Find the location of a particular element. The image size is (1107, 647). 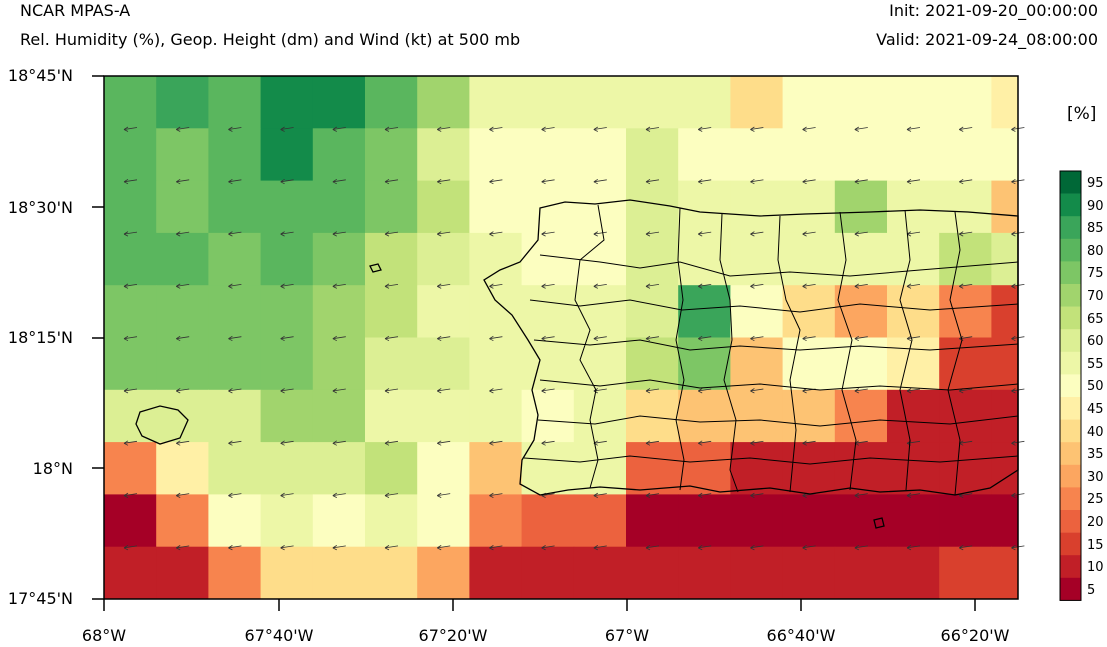

mona-island is located at coordinates (162, 425).